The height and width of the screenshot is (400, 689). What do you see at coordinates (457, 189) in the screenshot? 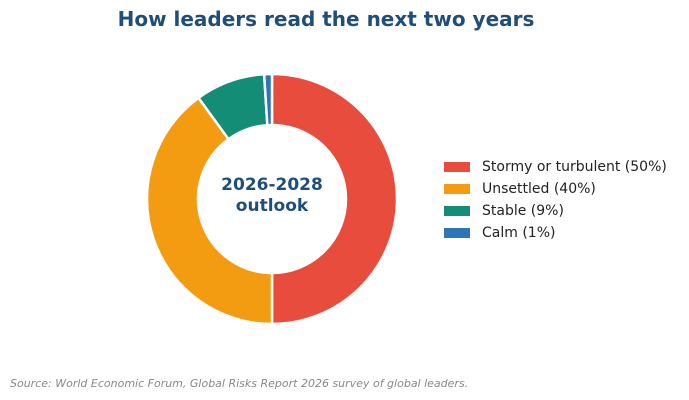
I see `legend-swatch-unsettled` at bounding box center [457, 189].